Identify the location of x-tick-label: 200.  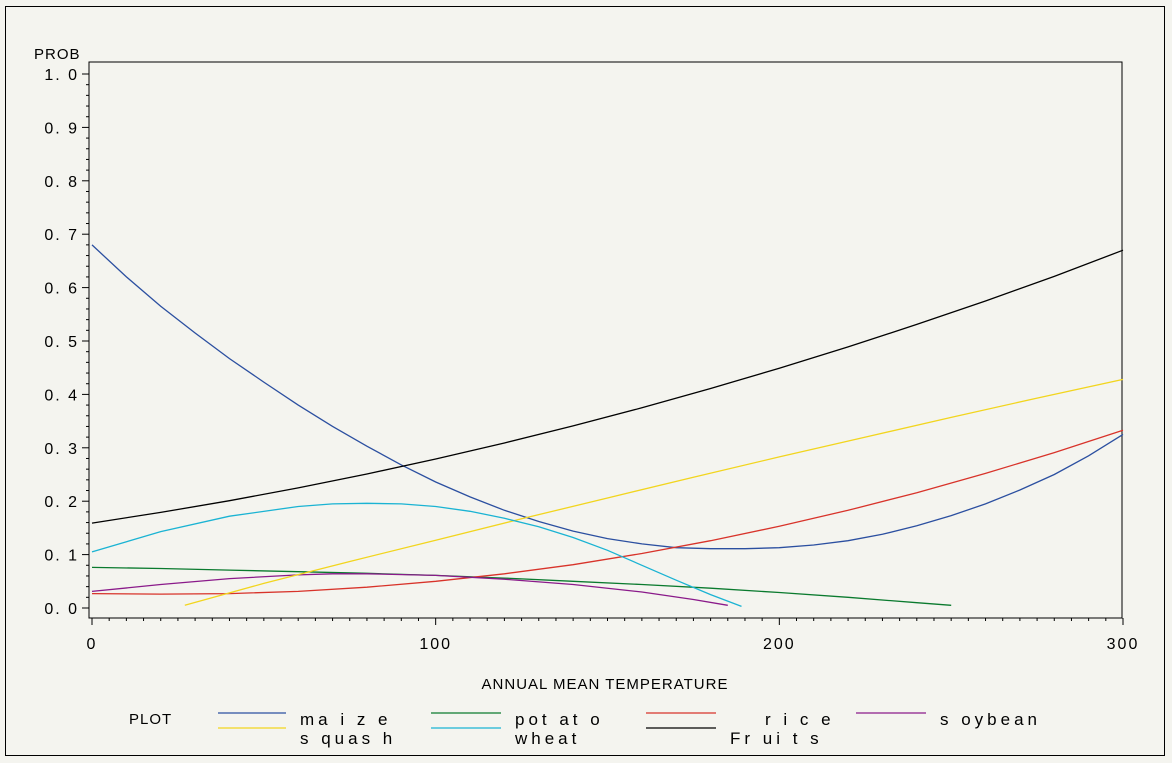
(779, 644).